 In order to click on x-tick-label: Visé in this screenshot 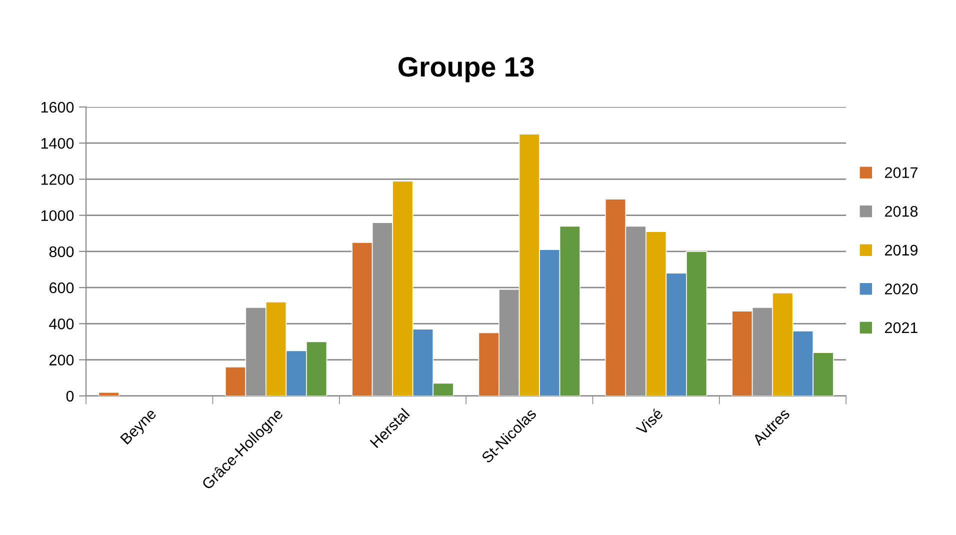, I will do `click(649, 421)`.